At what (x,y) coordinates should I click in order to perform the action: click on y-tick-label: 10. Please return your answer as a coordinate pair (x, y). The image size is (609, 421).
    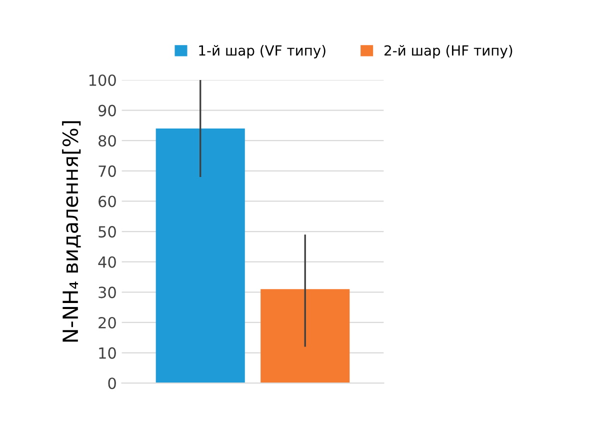
    Looking at the image, I should click on (107, 353).